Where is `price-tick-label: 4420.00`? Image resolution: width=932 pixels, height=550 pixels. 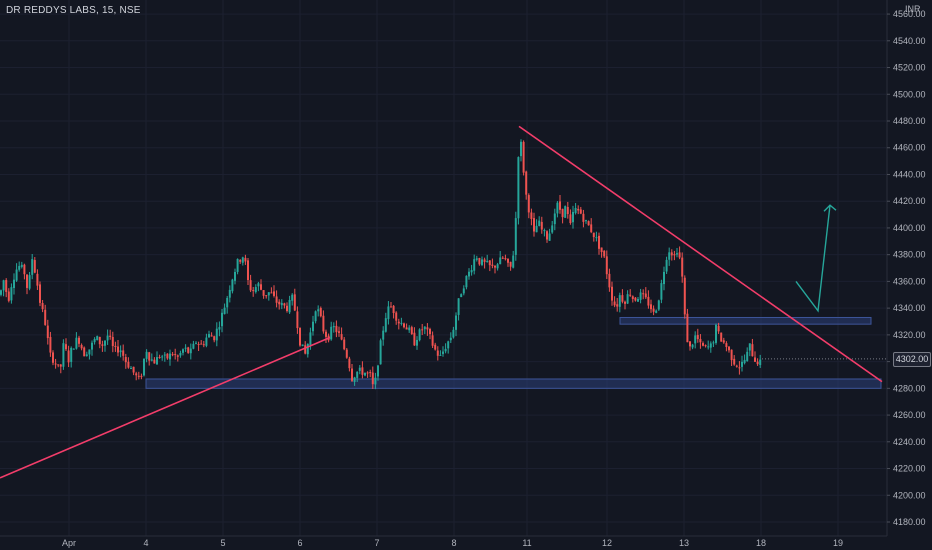
price-tick-label: 4420.00 is located at coordinates (909, 201).